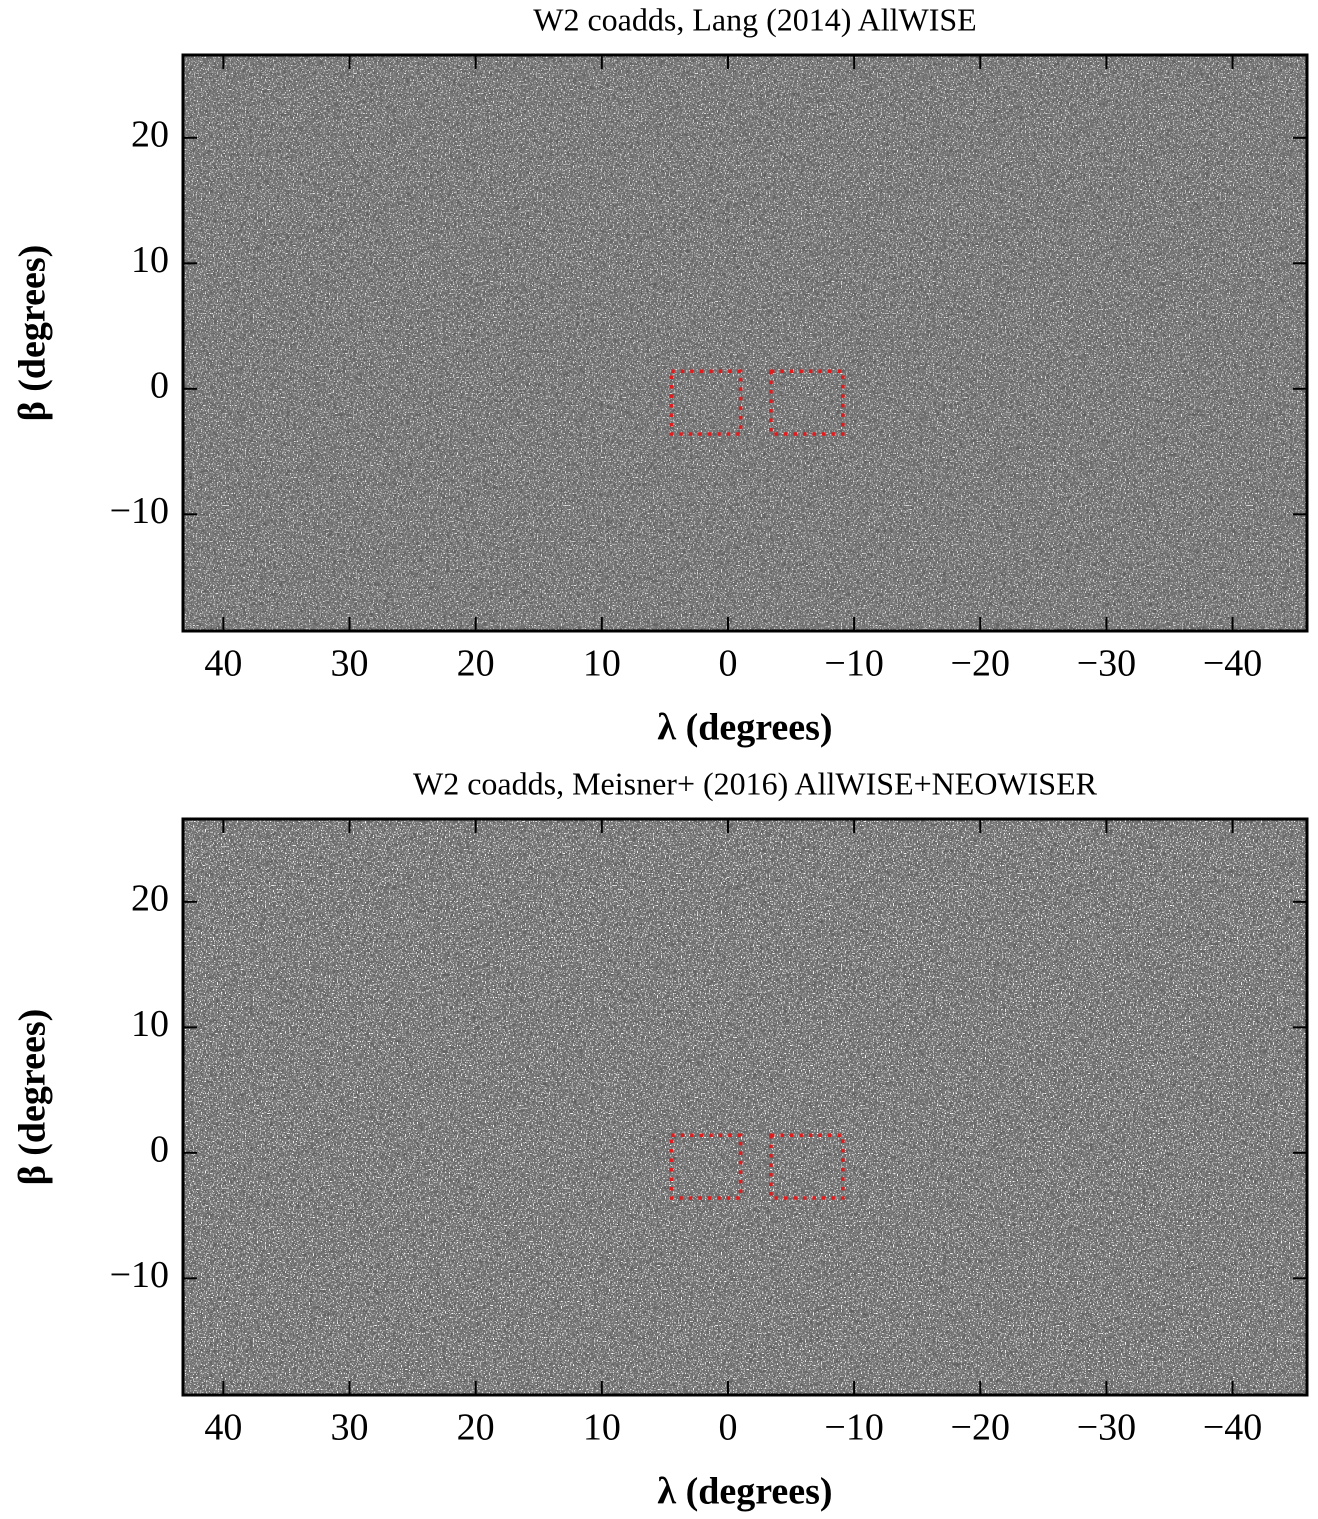 This screenshot has width=1318, height=1519. I want to click on chart-title: W2 coadds, Lang (2014) AllWISE, so click(754, 19).